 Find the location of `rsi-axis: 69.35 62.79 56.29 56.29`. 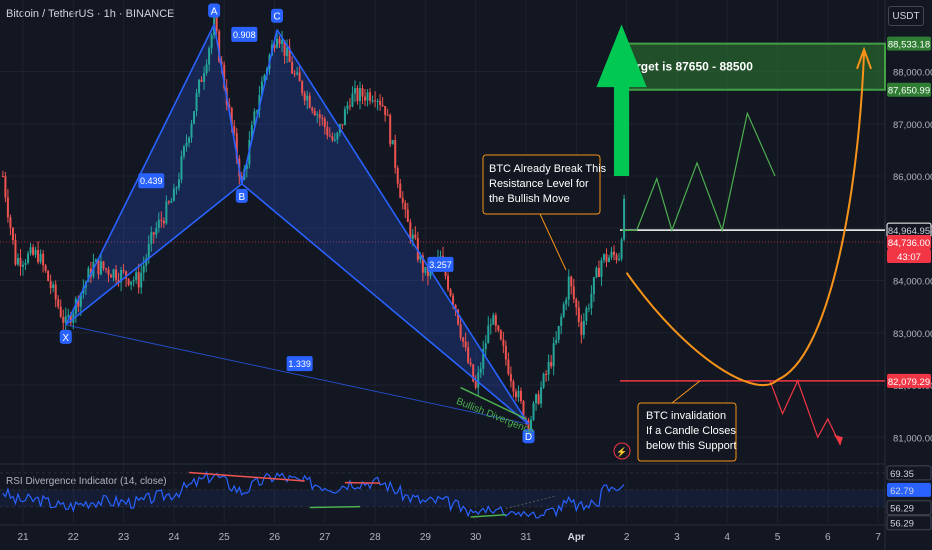

rsi-axis: 69.35 62.79 56.29 56.29 is located at coordinates (909, 498).